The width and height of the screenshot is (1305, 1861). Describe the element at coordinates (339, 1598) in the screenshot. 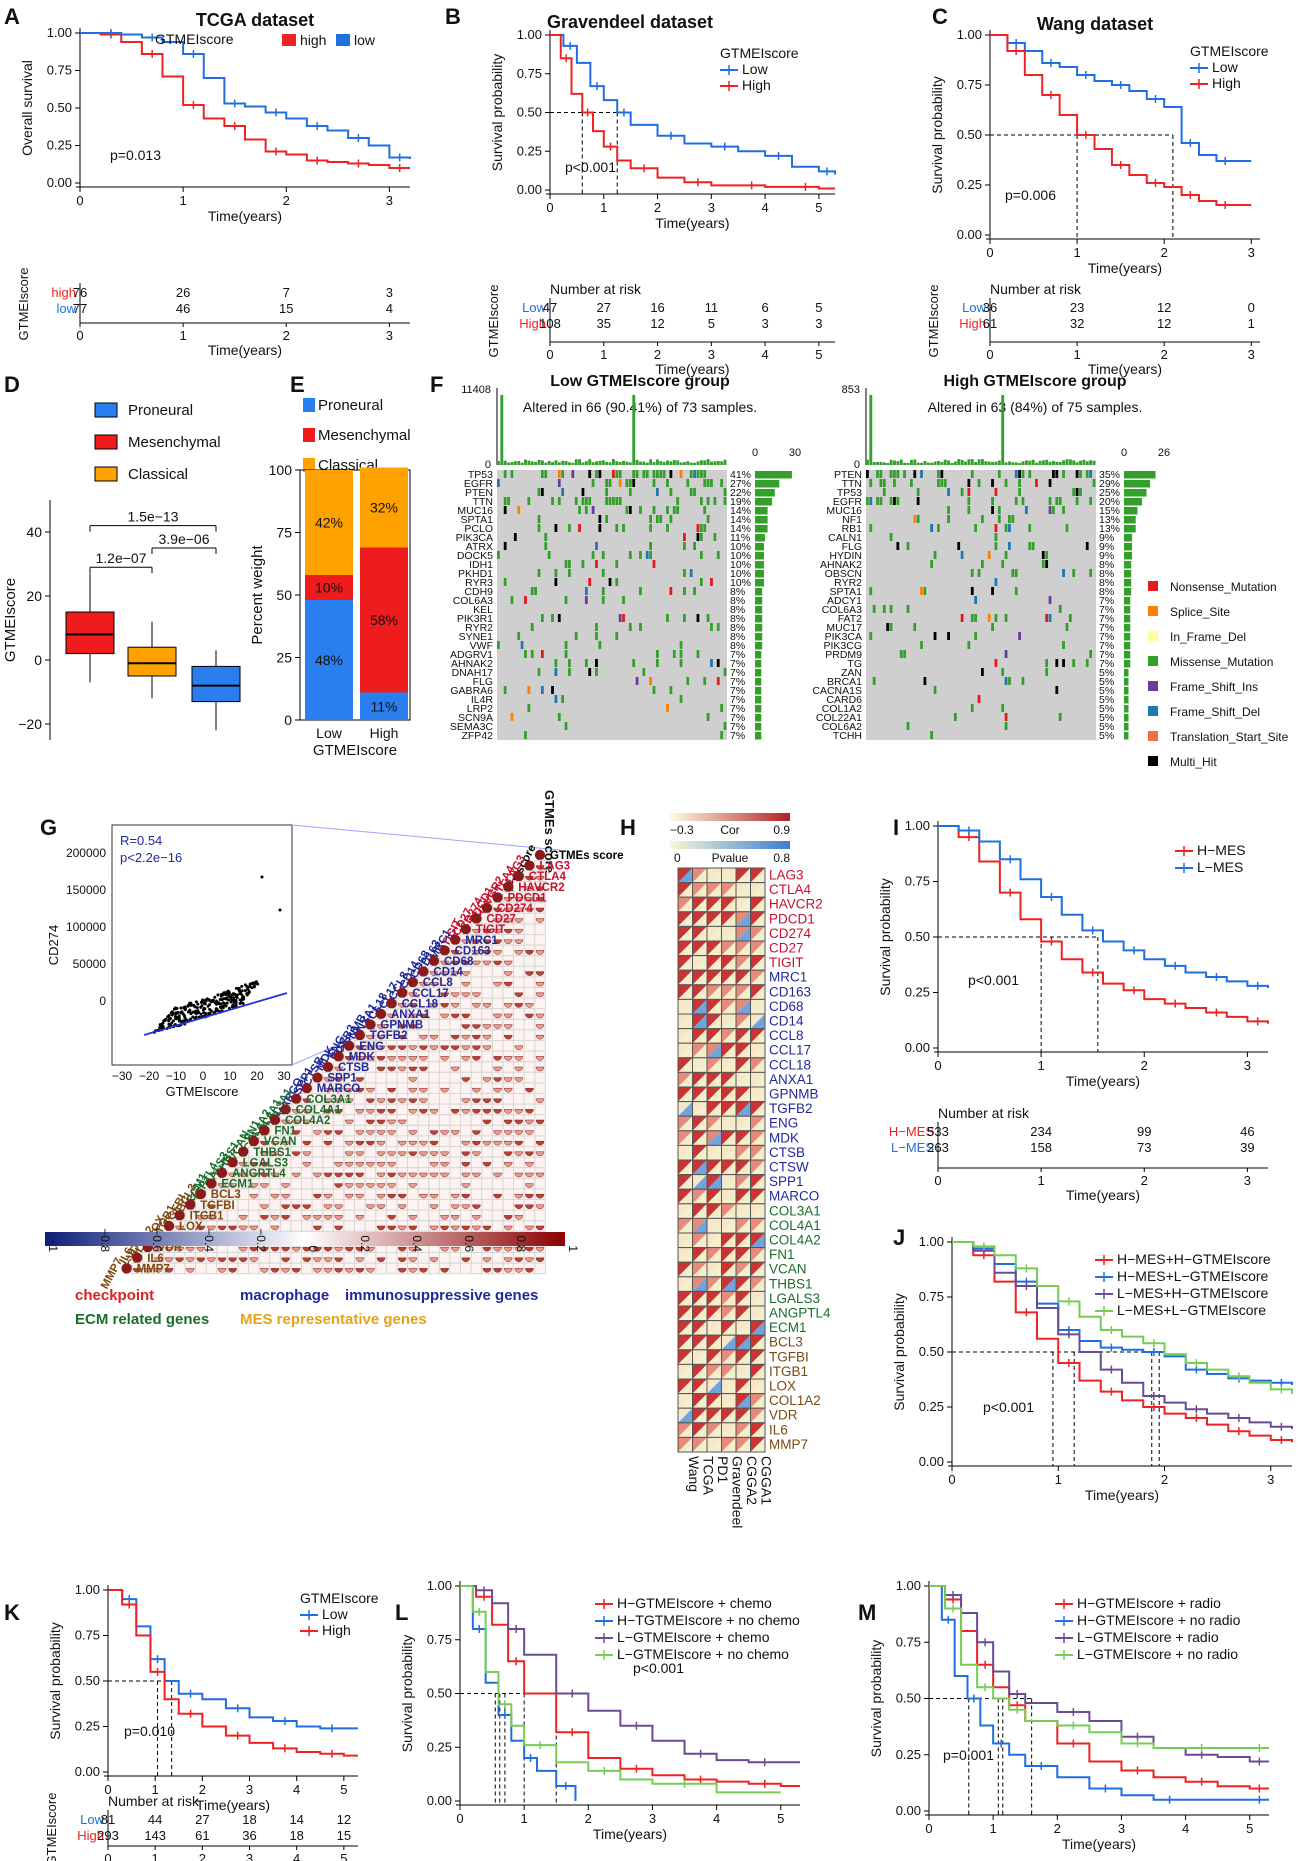

I see `legend-title: GTMEIscore` at that location.